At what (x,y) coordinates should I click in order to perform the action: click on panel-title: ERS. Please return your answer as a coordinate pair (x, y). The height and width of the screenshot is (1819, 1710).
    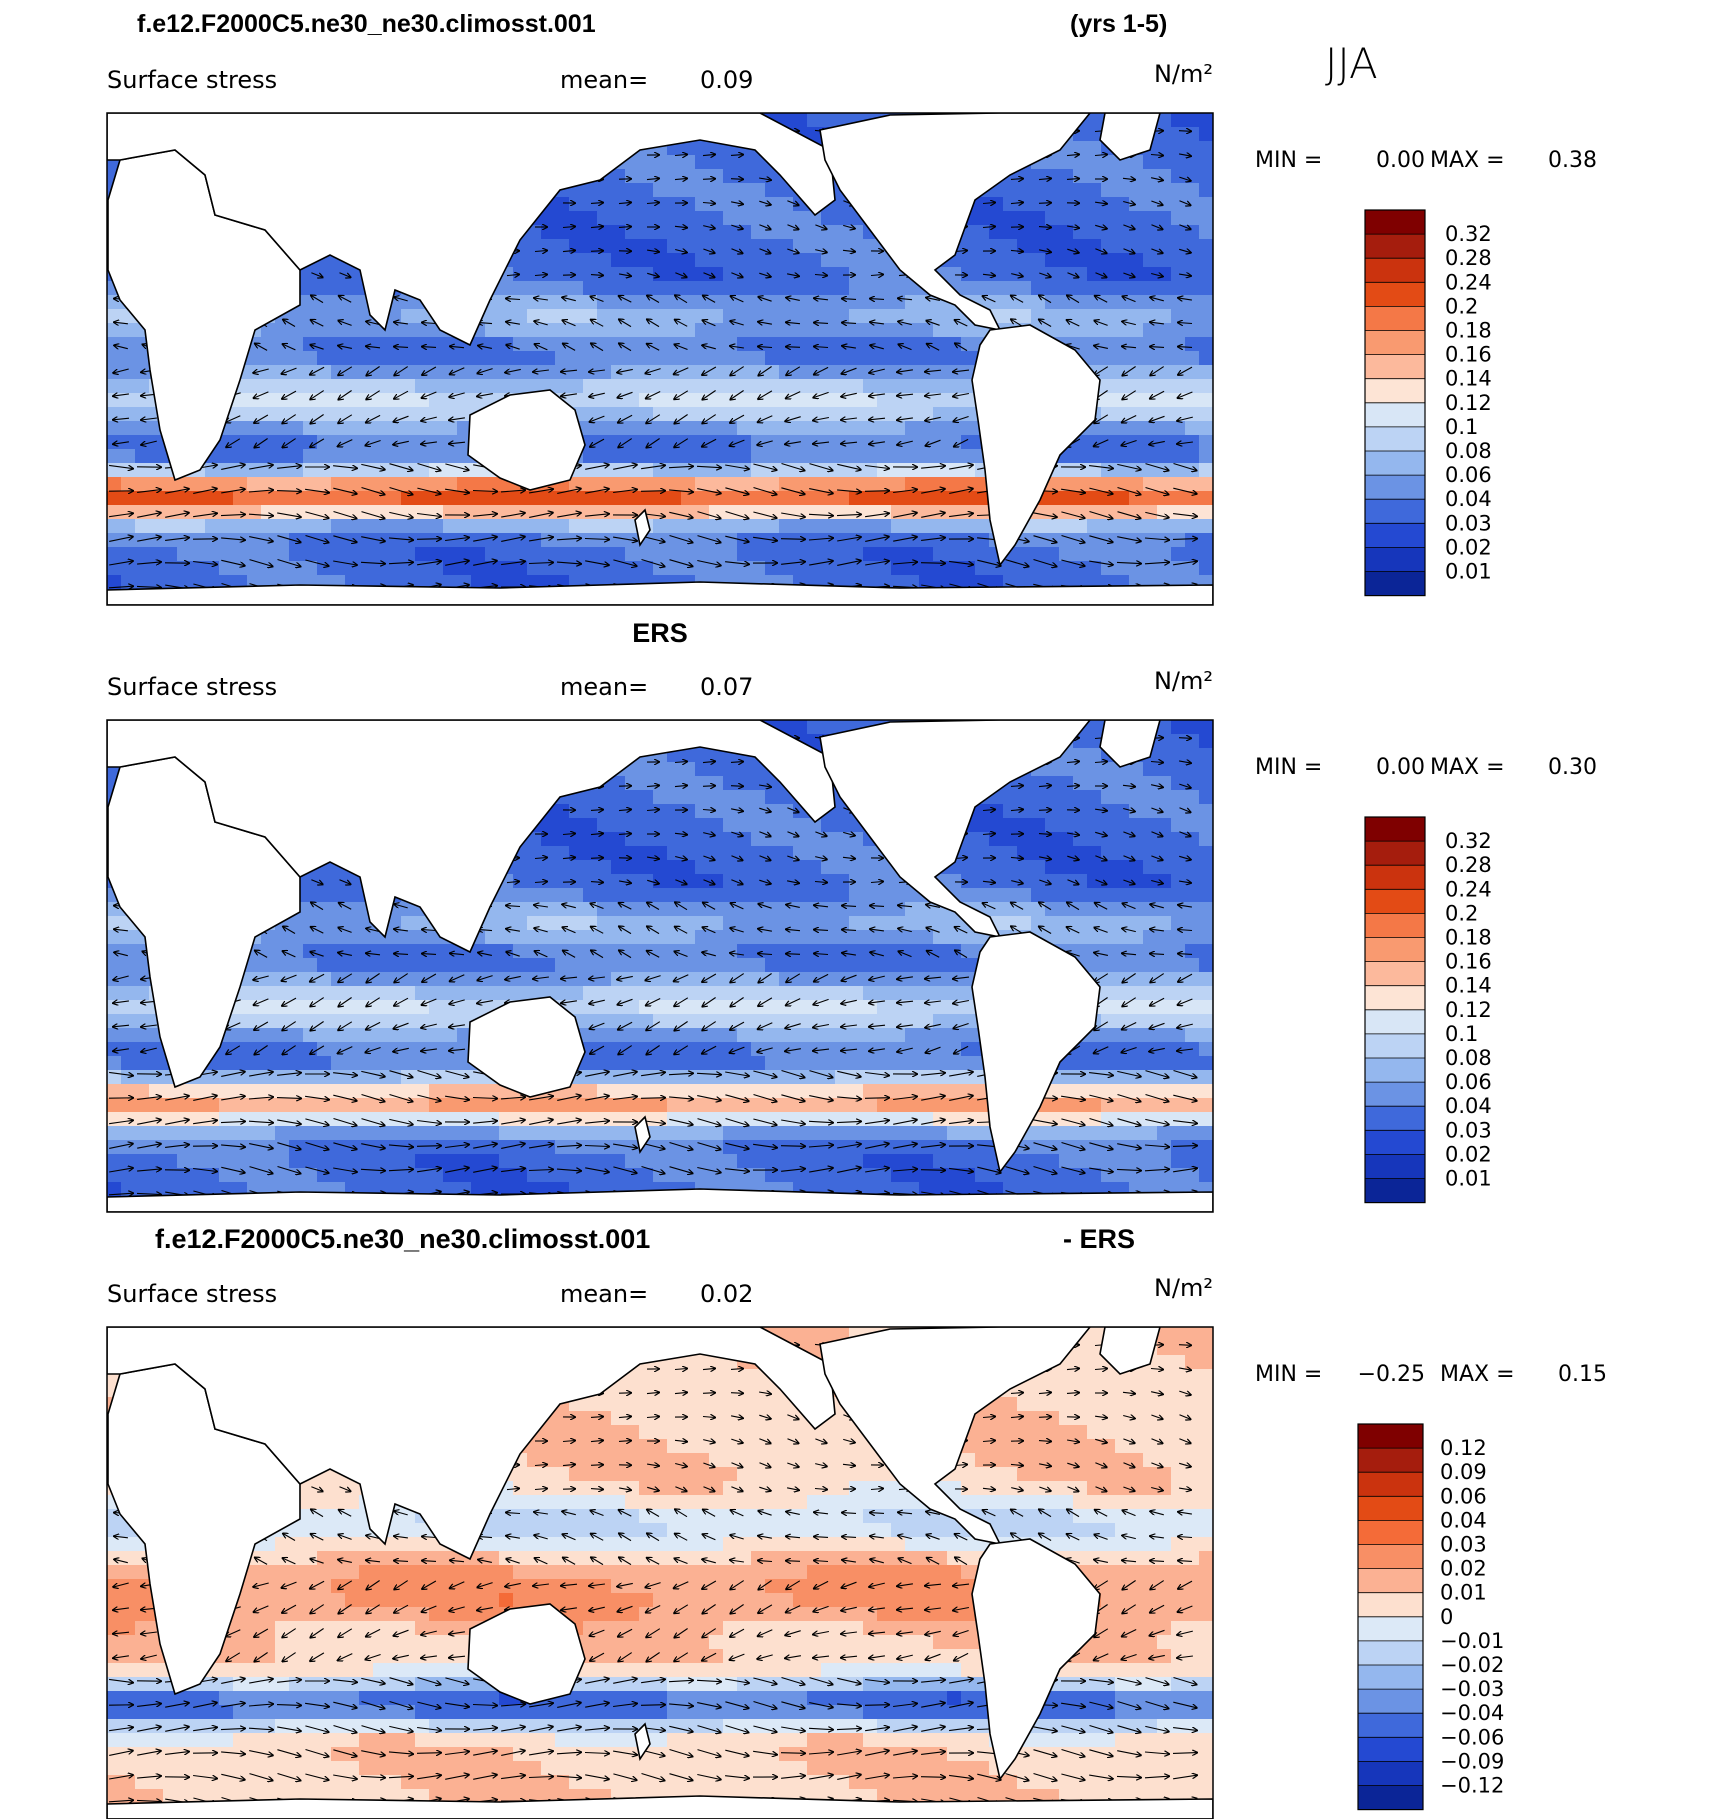
    Looking at the image, I should click on (660, 633).